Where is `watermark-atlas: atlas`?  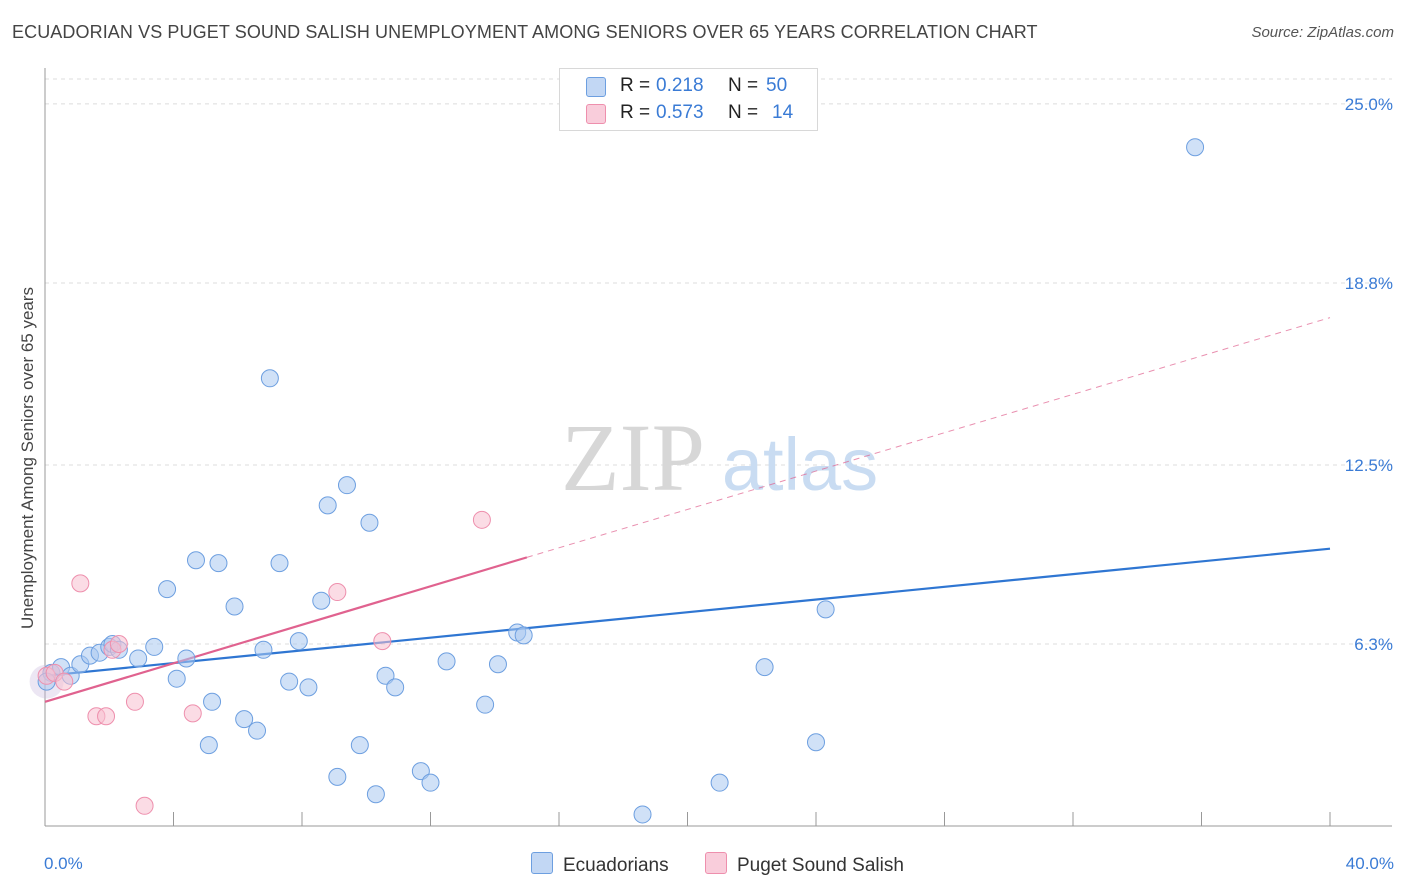
watermark-atlas: atlas is located at coordinates (800, 464).